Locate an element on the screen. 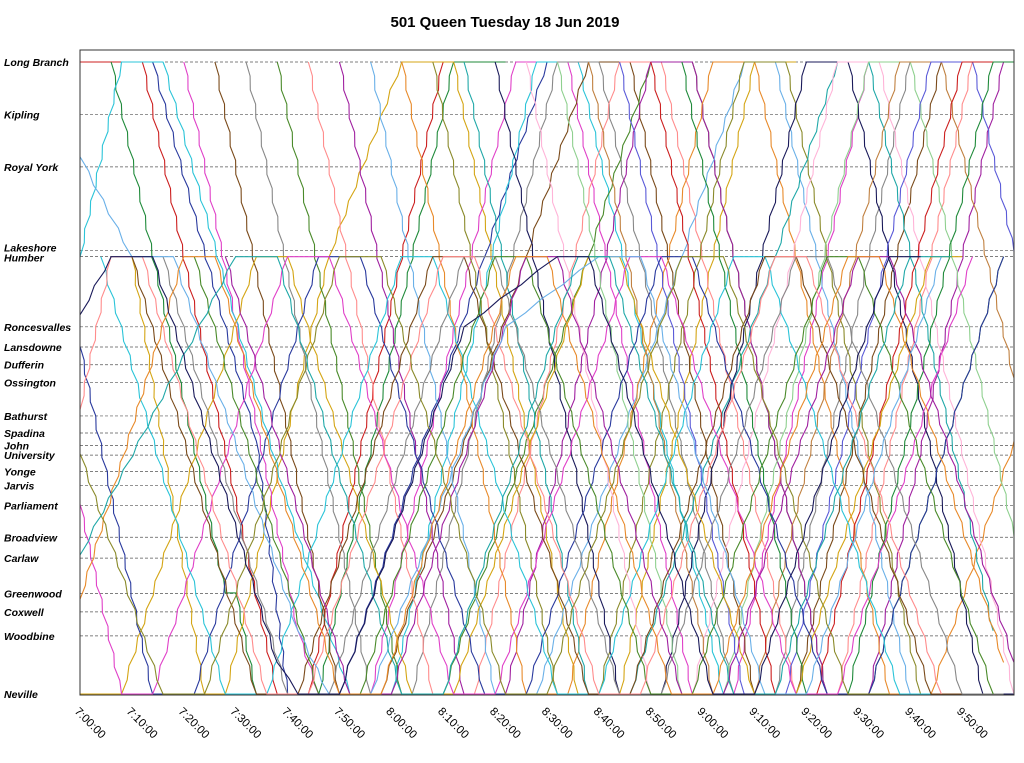 The image size is (1024, 763). time-tick-10: 8:40:00 is located at coordinates (609, 724).